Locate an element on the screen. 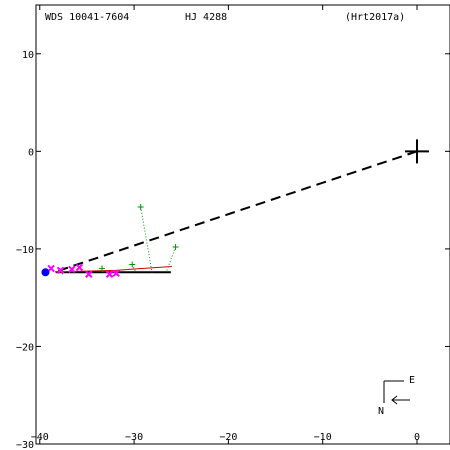  compass: E N is located at coordinates (396, 396).